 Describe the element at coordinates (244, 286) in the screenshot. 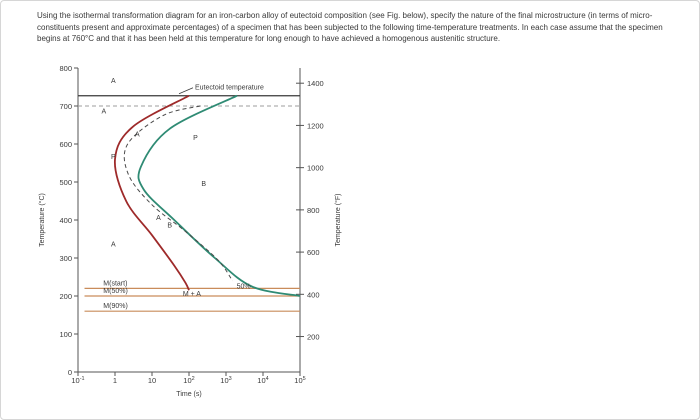

I see `region-label: 50%` at that location.